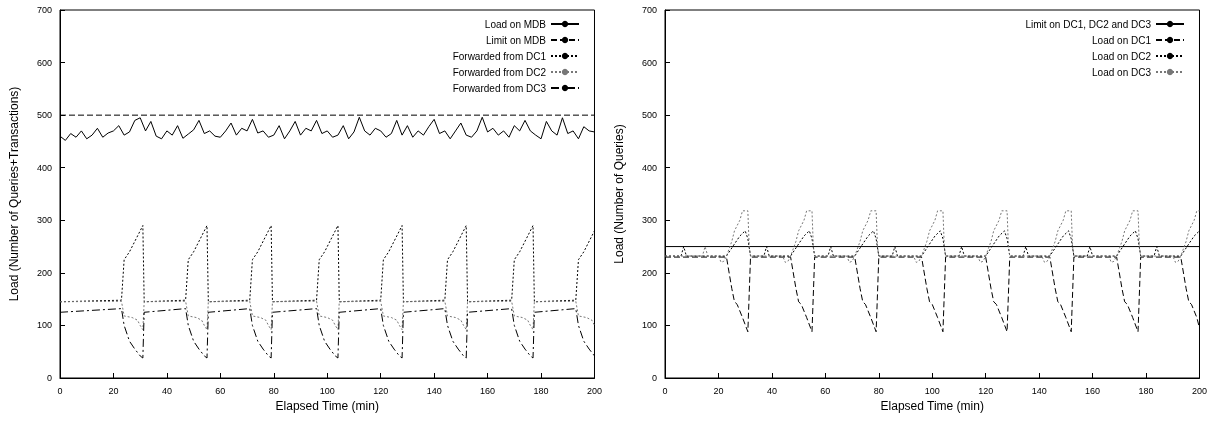 The image size is (1211, 422). I want to click on legend-label: Forwarded from DC2, so click(499, 72).